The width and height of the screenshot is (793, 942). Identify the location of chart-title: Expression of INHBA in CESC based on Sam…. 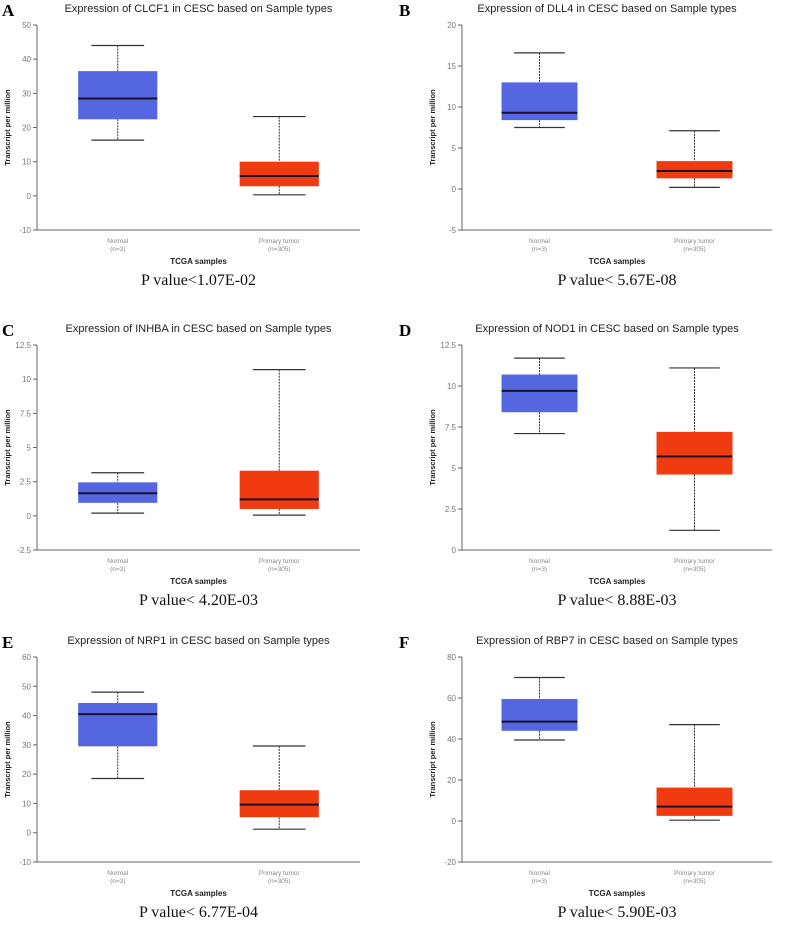
(199, 329).